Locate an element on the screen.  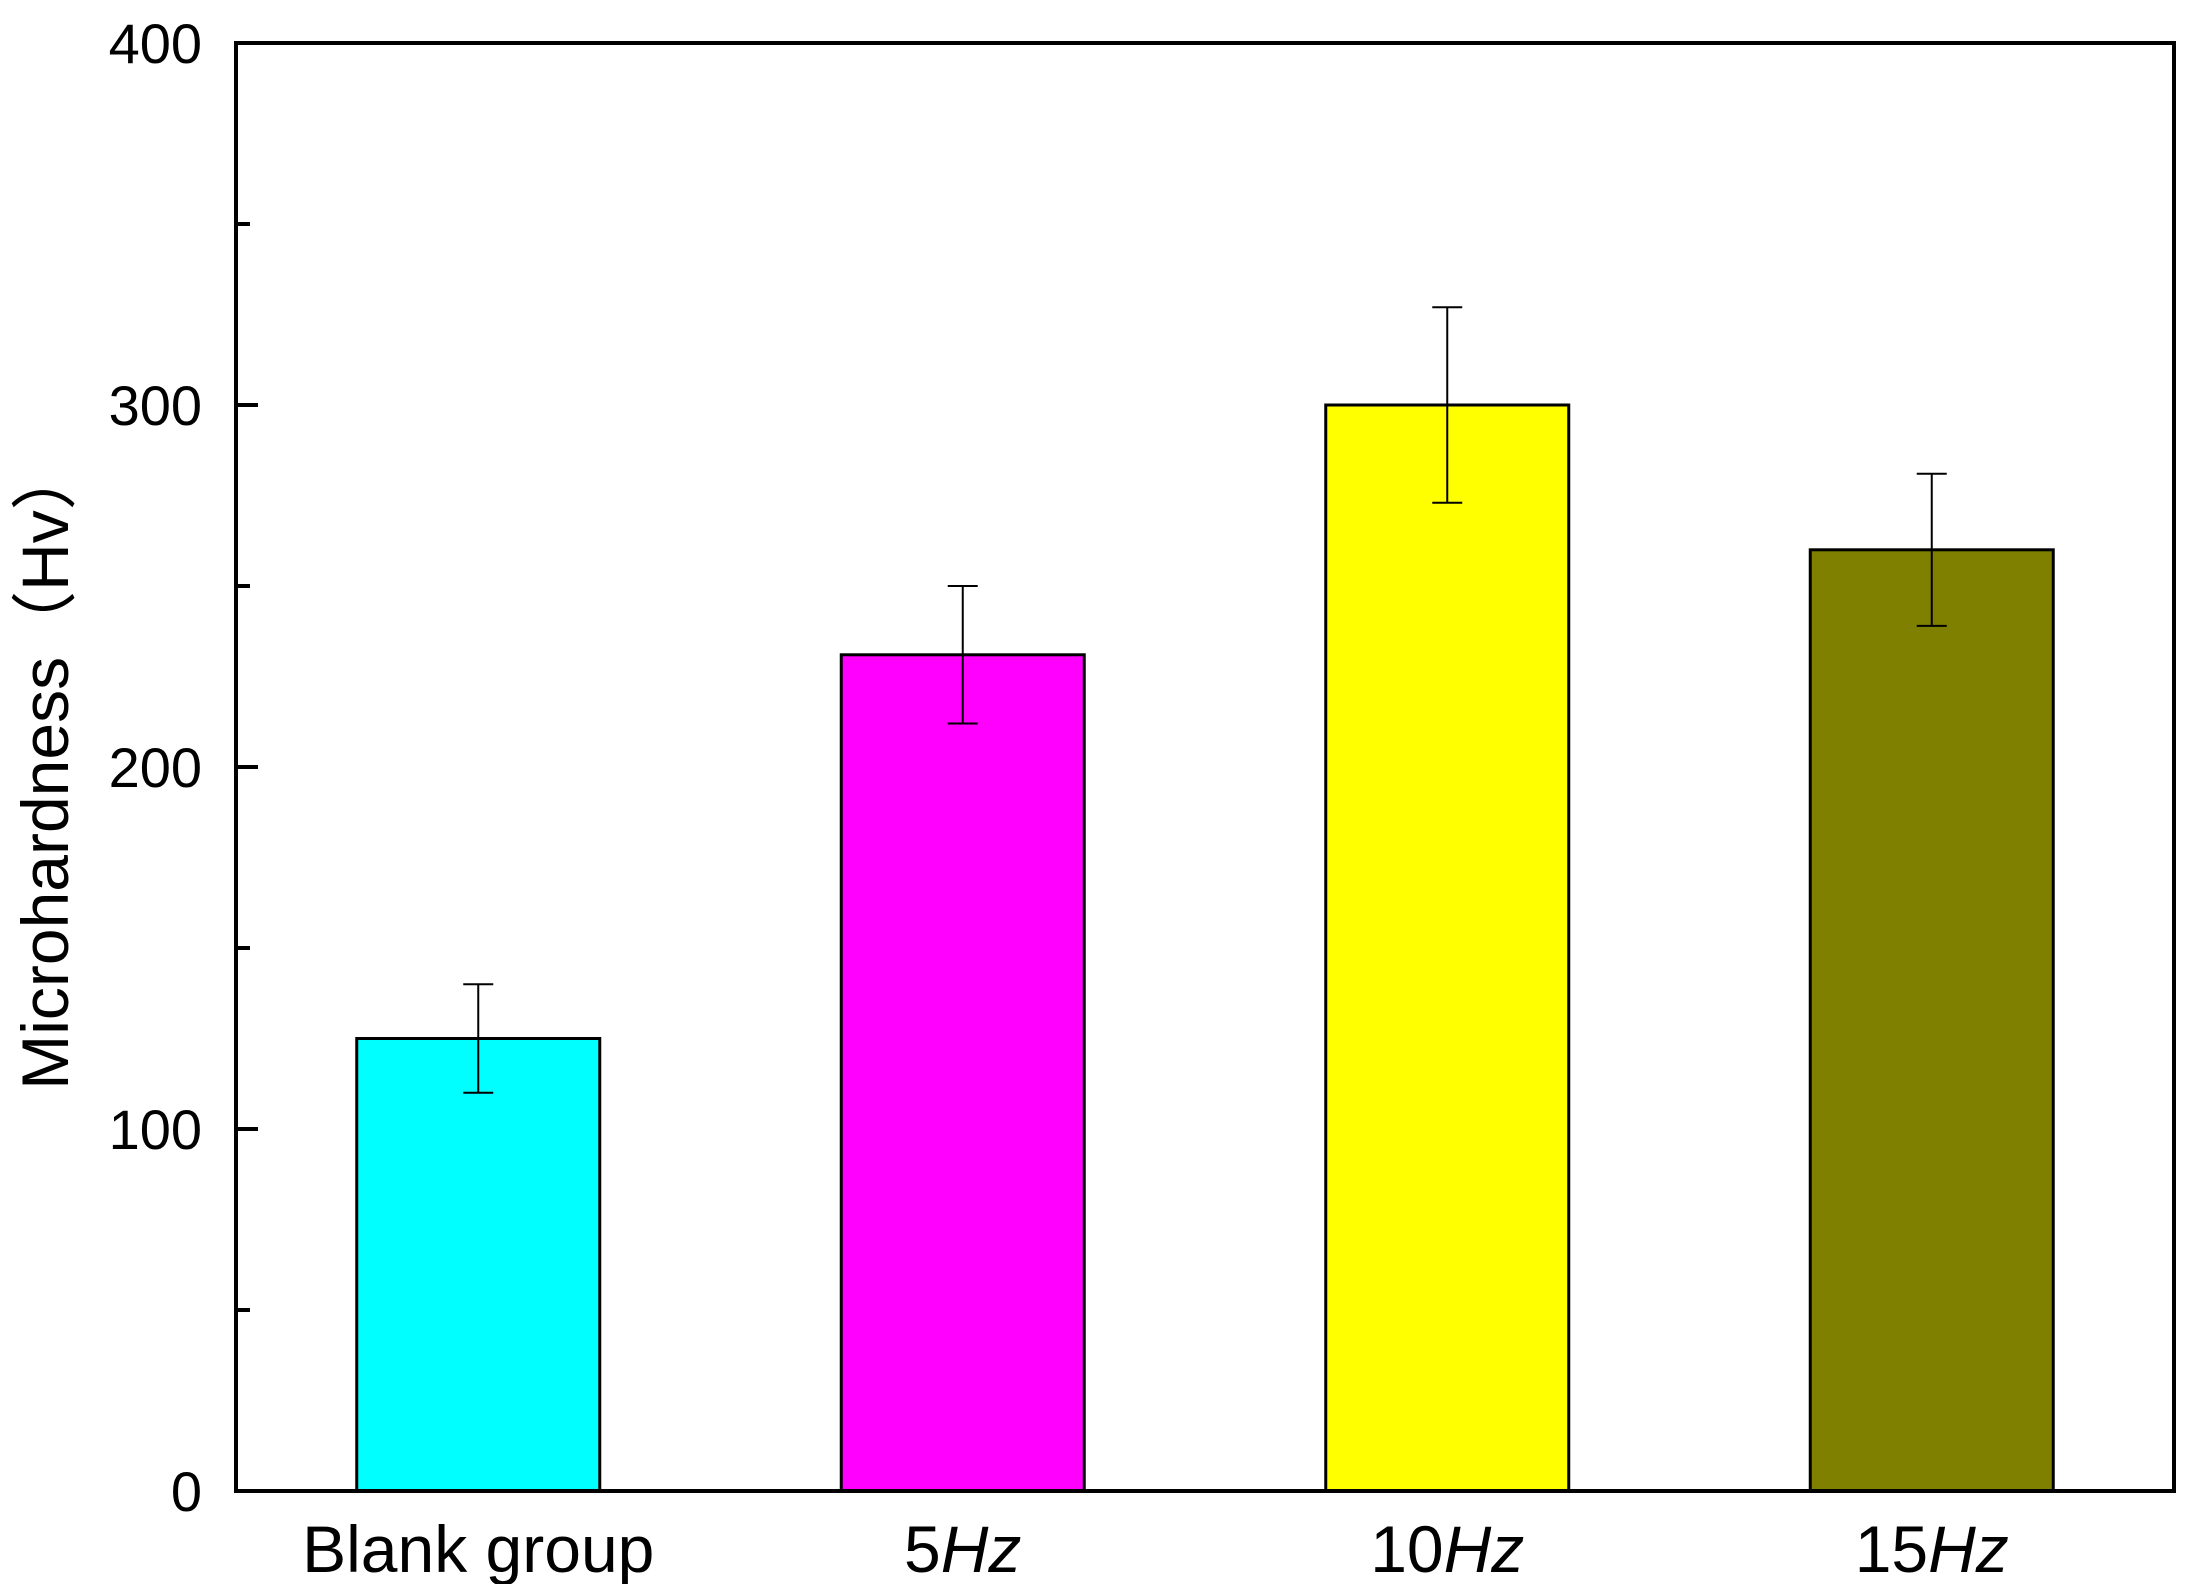
x-category-label-text: Blank group is located at coordinates (478, 1548).